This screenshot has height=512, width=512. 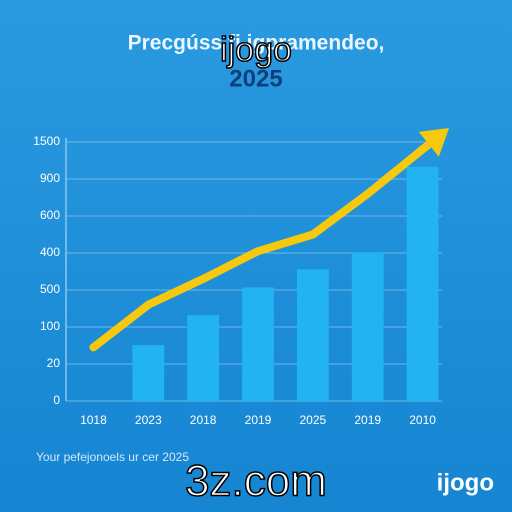 I want to click on watermark: ijogo, so click(x=256, y=50).